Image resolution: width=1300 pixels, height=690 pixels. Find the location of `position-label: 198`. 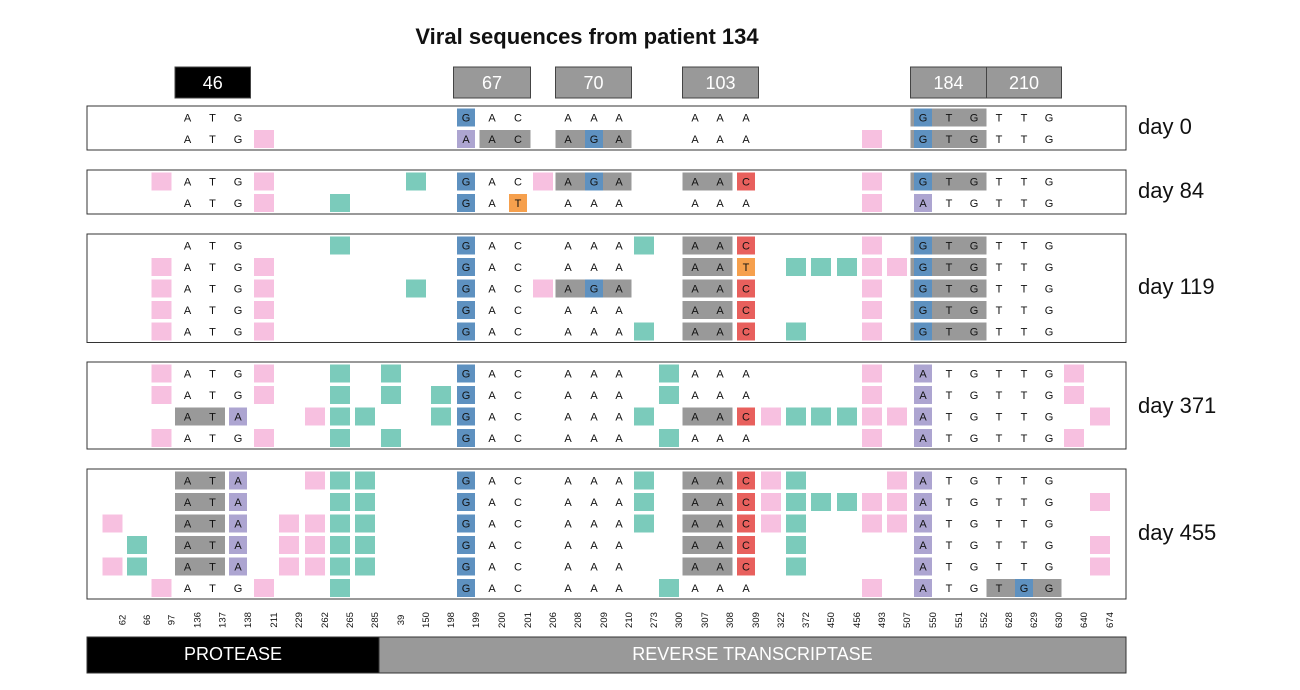

position-label: 198 is located at coordinates (451, 620).